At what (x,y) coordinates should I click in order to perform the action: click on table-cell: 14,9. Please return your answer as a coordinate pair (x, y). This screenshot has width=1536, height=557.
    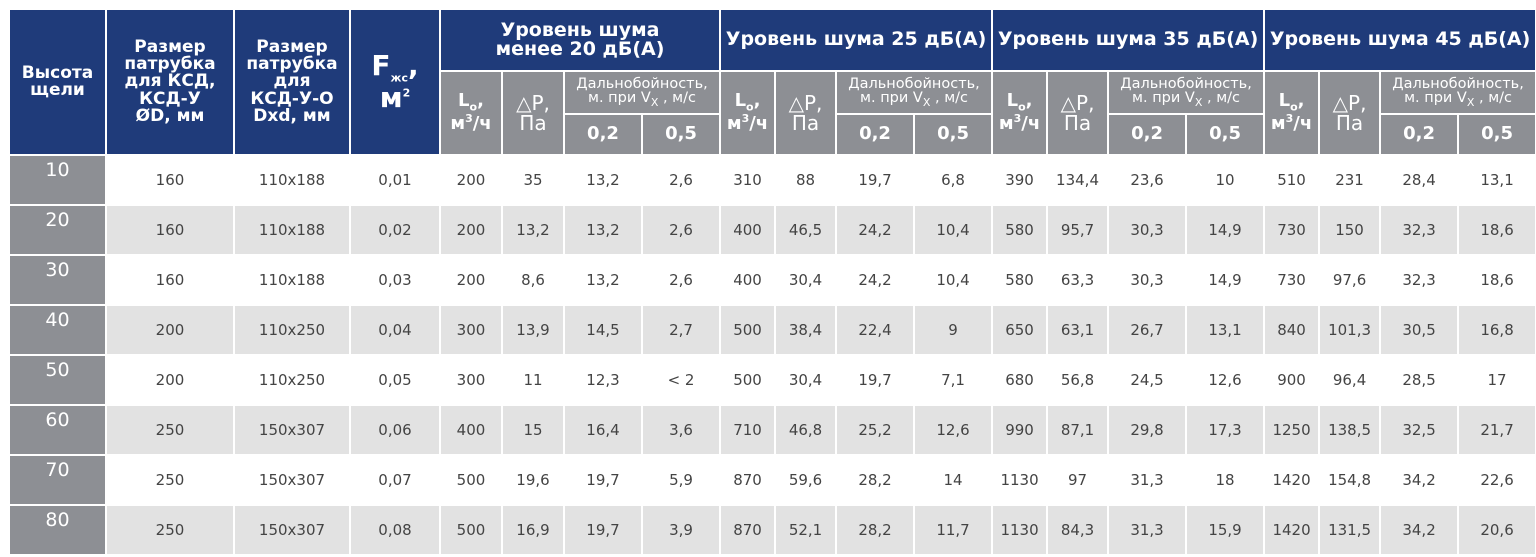
    Looking at the image, I should click on (1225, 280).